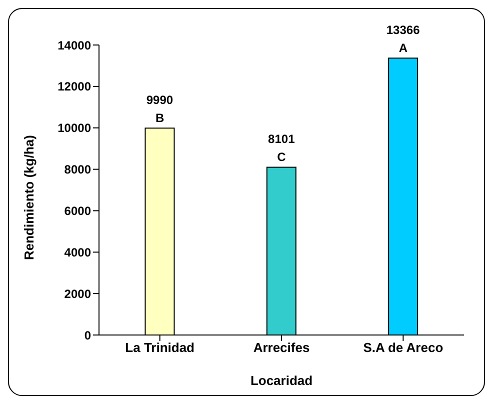 This screenshot has width=493, height=404. Describe the element at coordinates (75, 45) in the screenshot. I see `y-tick-label: 14000` at that location.